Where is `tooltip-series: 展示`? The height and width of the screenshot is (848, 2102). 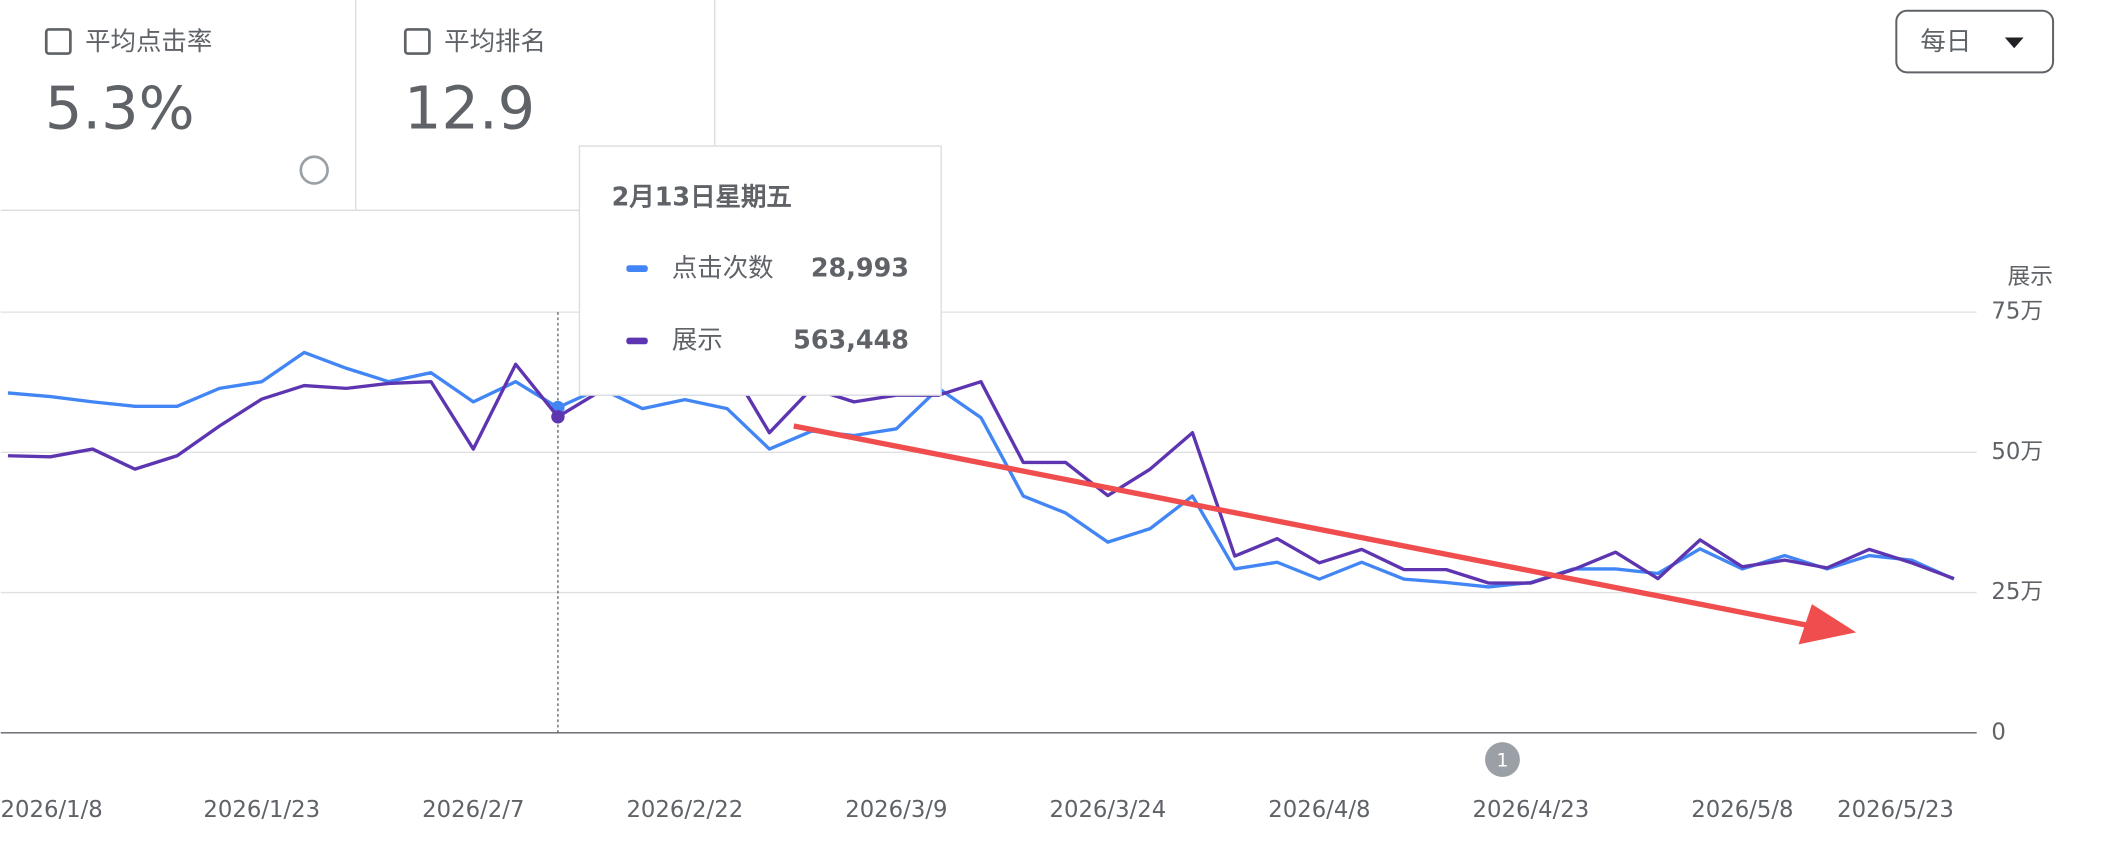
tooltip-series: 展示 is located at coordinates (697, 341).